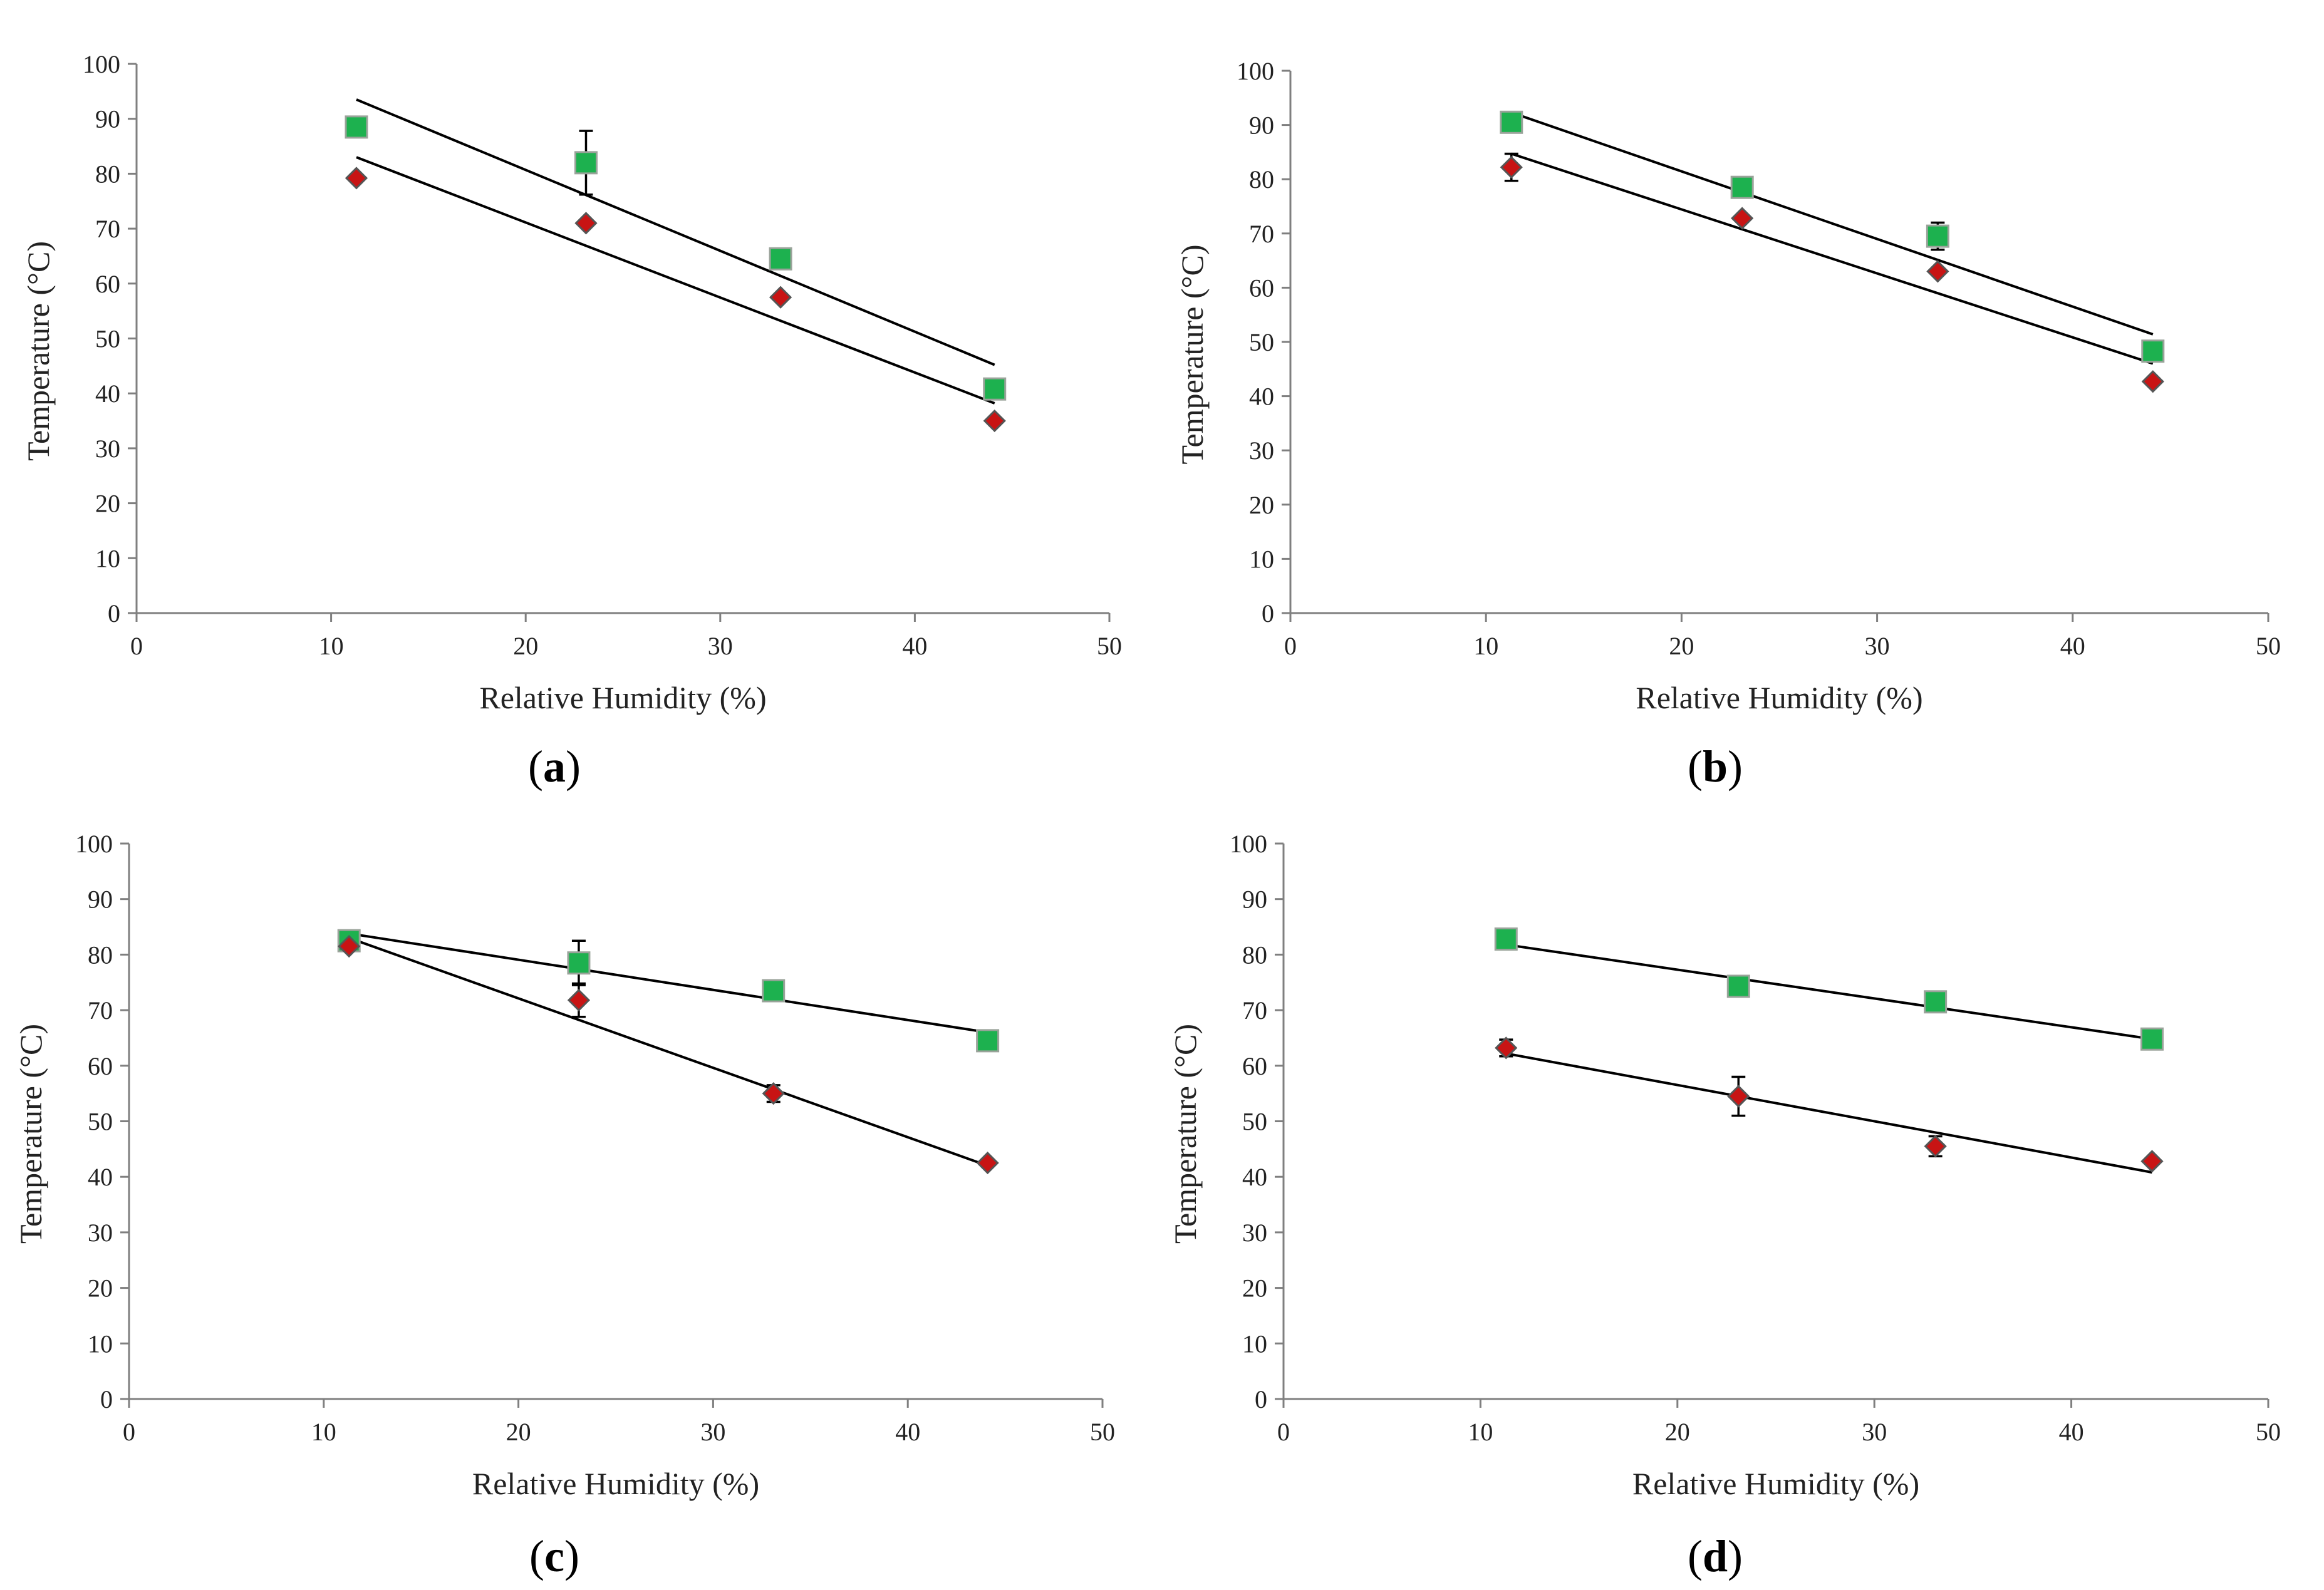  Describe the element at coordinates (554, 766) in the screenshot. I see `panel-caption: (a)` at that location.